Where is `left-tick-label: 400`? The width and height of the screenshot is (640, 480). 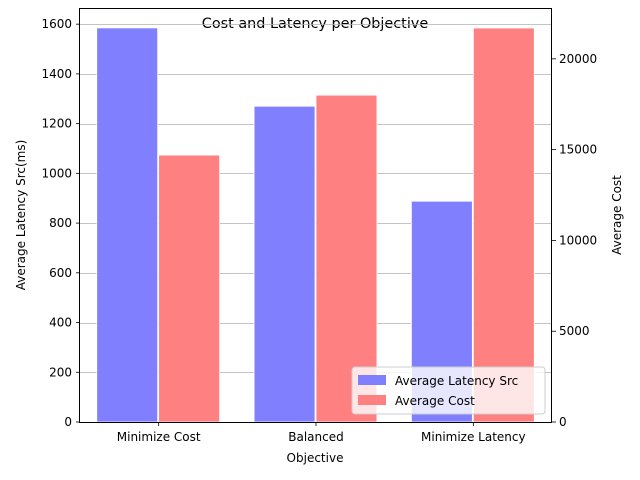 left-tick-label: 400 is located at coordinates (60, 323).